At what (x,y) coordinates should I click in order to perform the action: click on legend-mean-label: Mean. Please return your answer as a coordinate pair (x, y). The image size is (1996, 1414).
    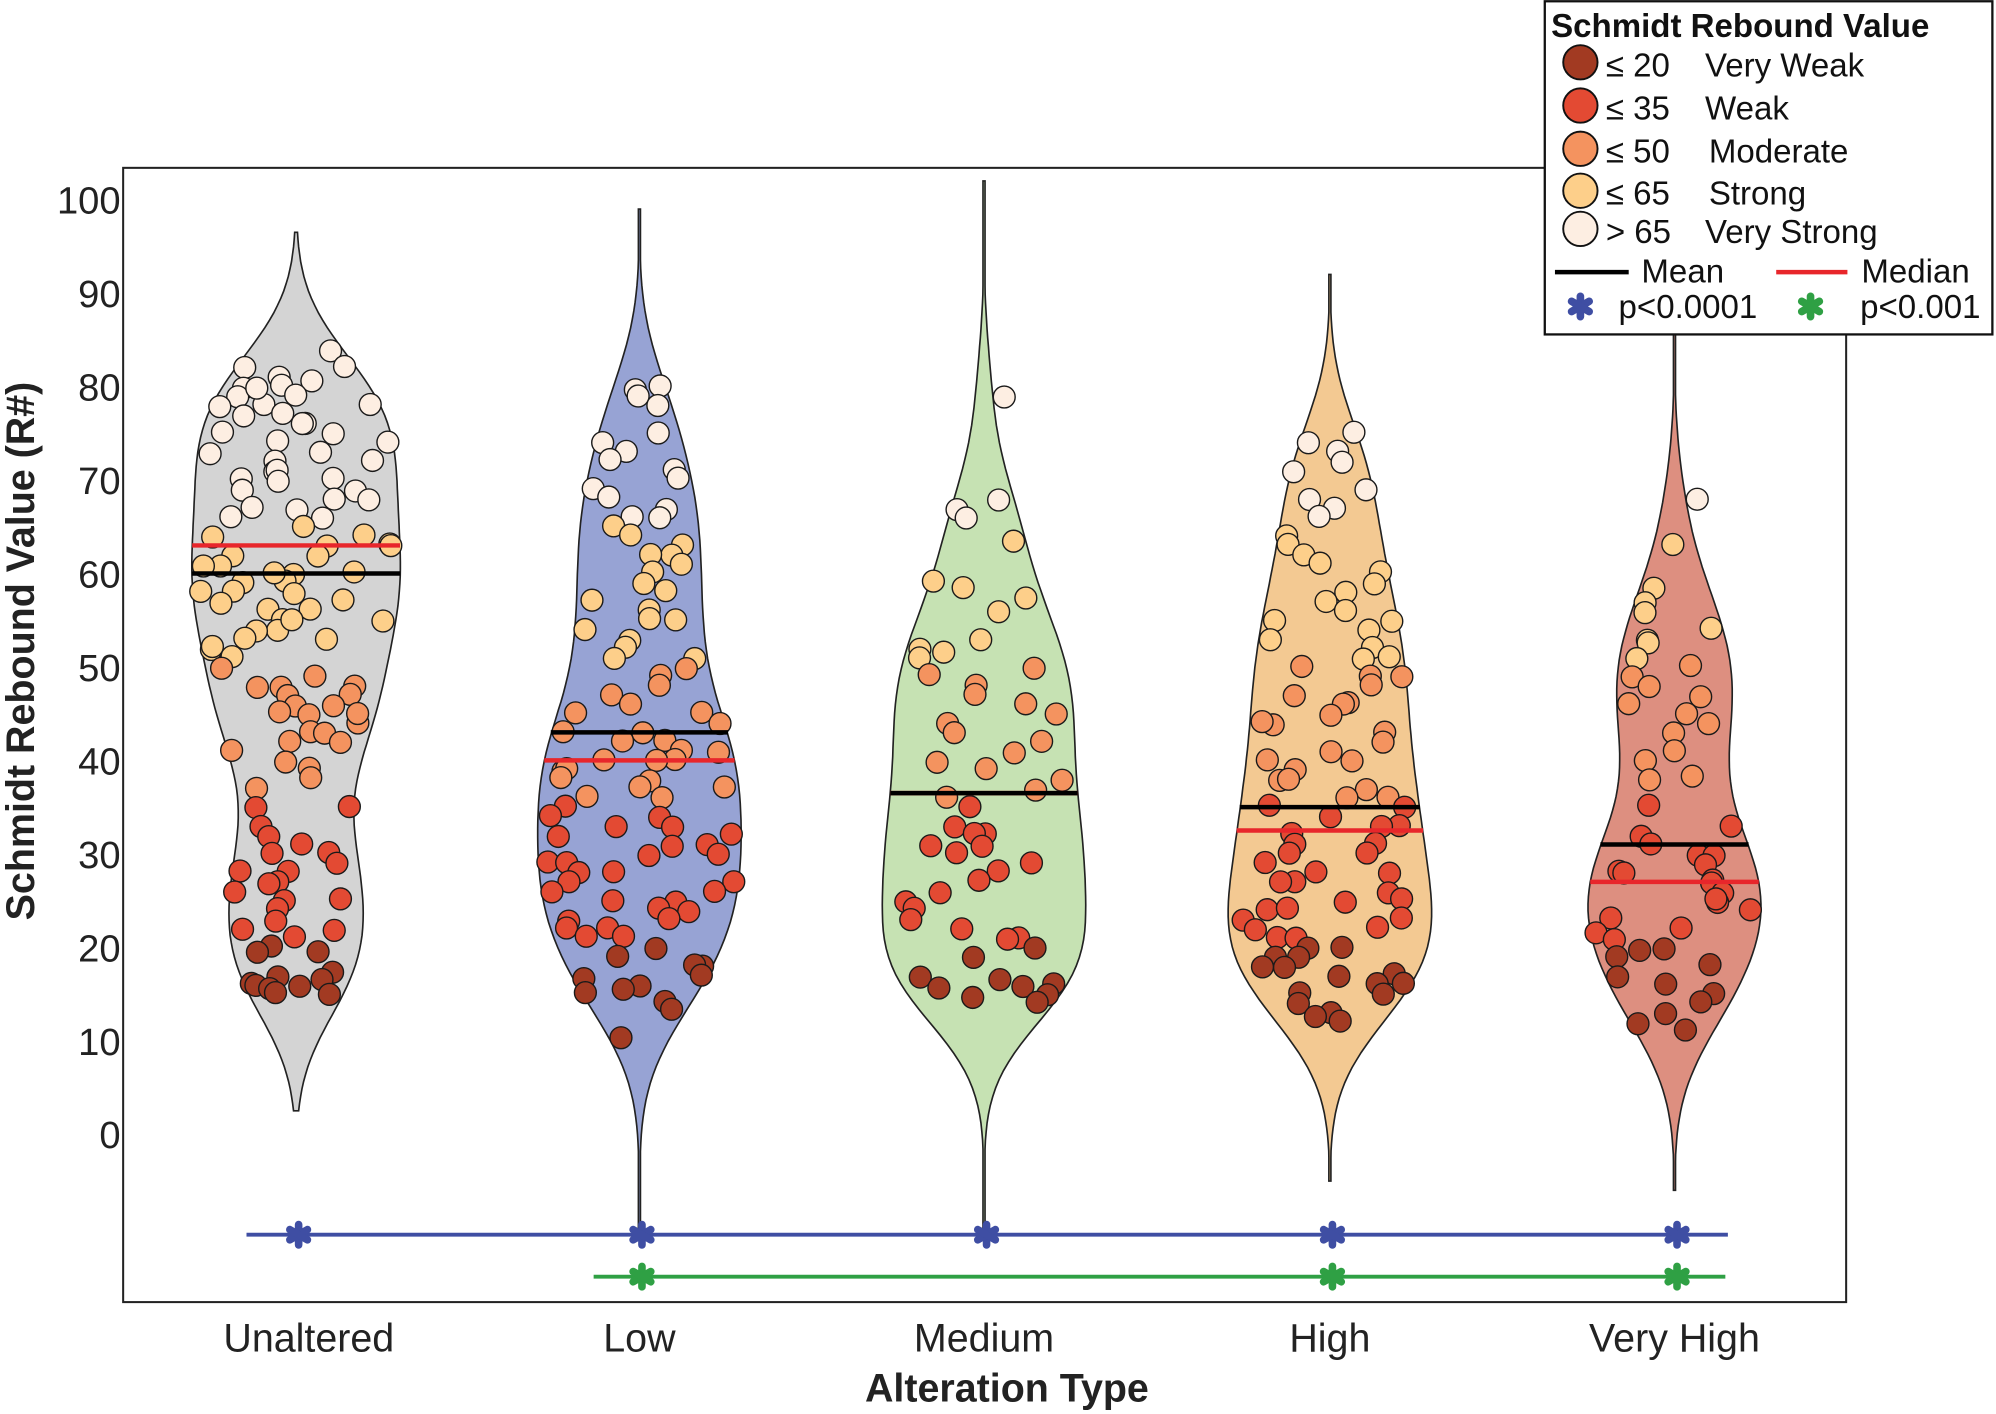
    Looking at the image, I should click on (1682, 271).